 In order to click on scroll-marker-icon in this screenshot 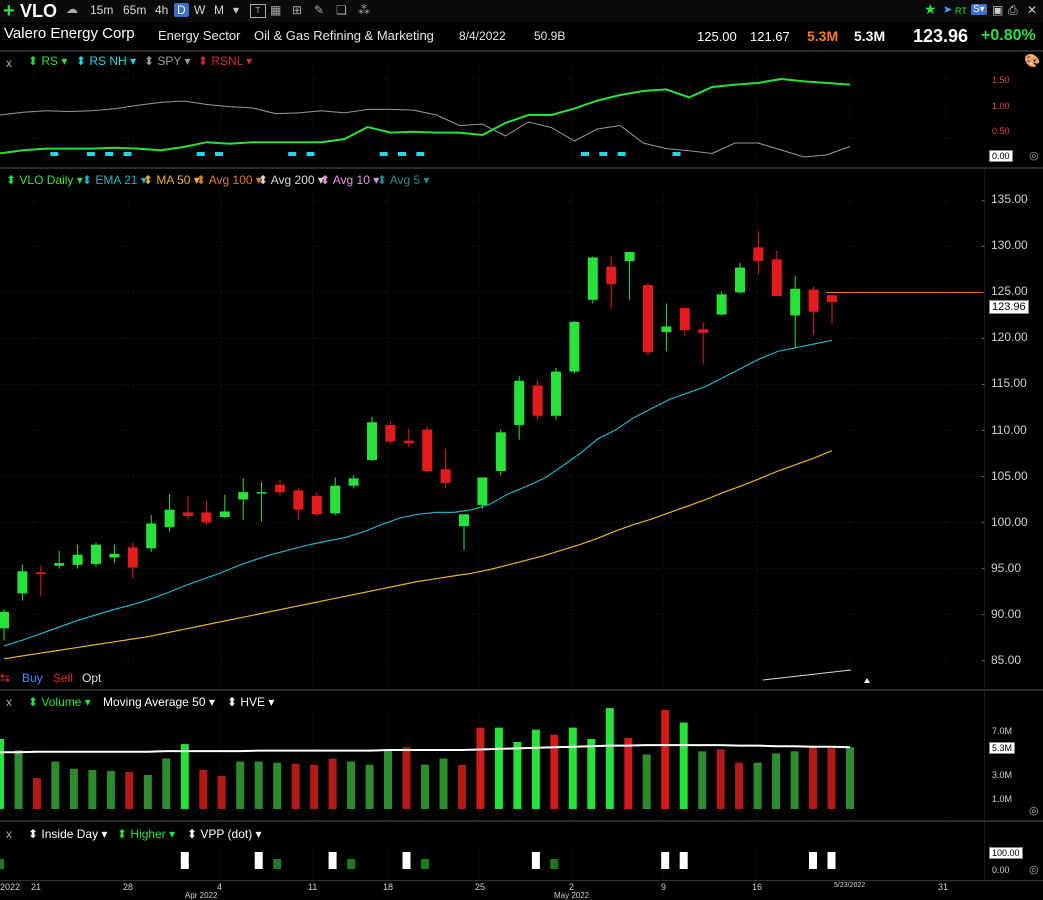, I will do `click(867, 680)`.